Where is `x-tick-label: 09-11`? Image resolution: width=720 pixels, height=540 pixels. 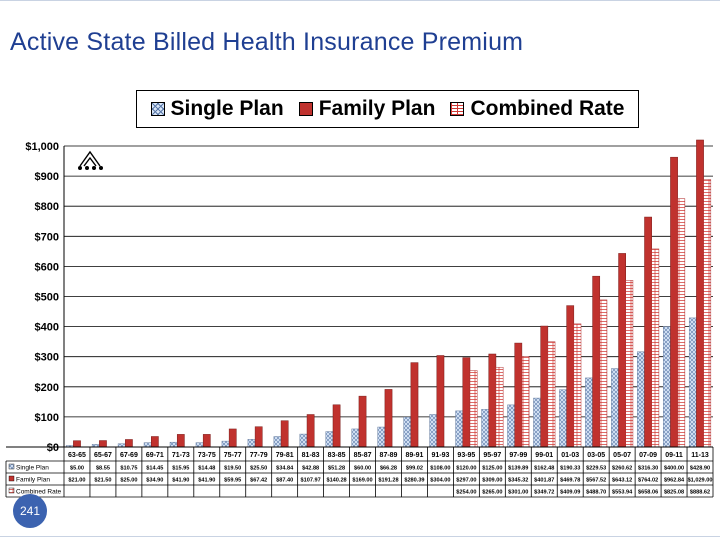
x-tick-label: 09-11 is located at coordinates (674, 455).